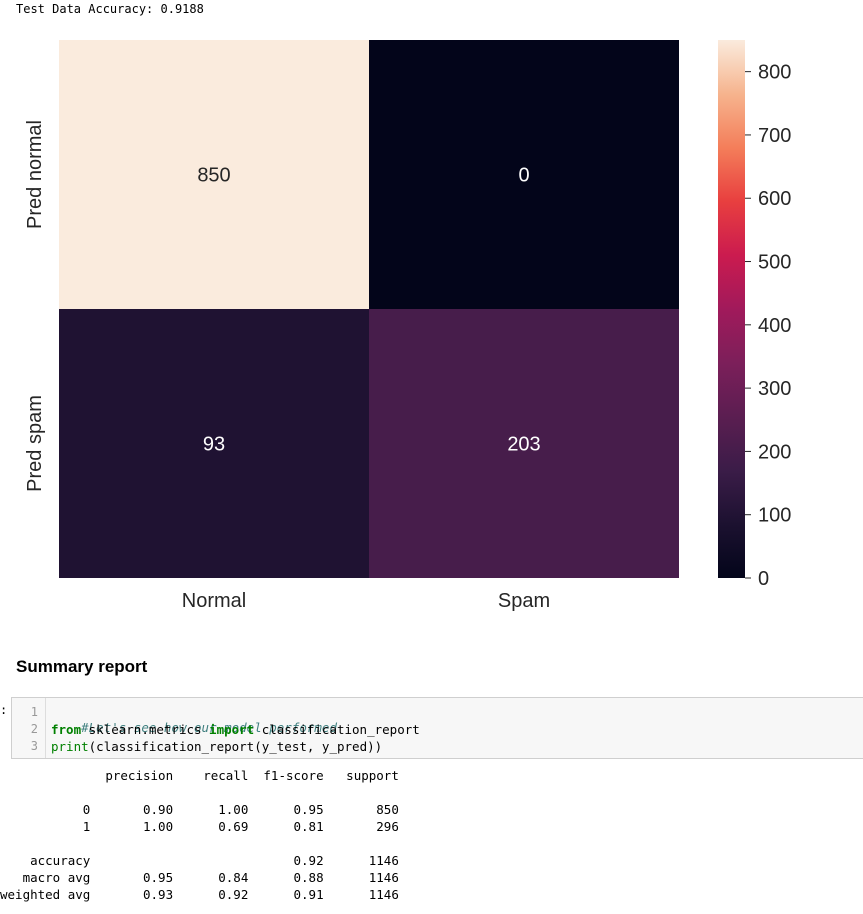 This screenshot has width=863, height=914. Describe the element at coordinates (731, 309) in the screenshot. I see `colorbar` at that location.